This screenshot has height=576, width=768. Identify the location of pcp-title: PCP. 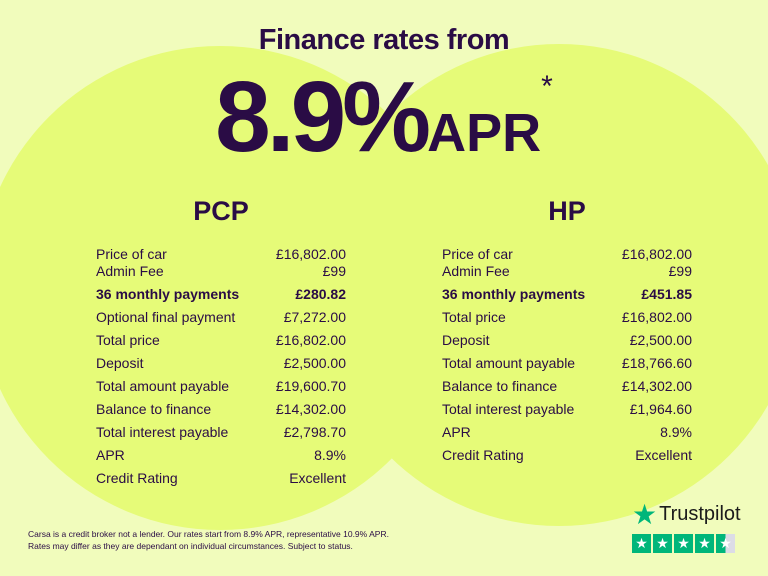
(221, 211).